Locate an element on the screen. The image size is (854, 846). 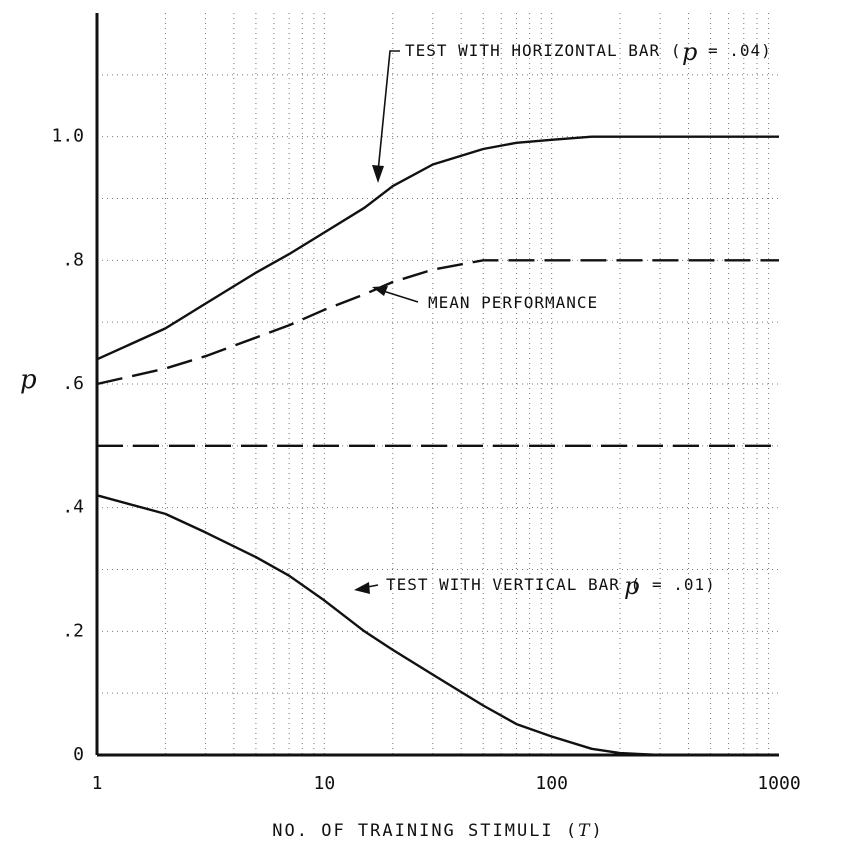
y-tick-label: .2 is located at coordinates (73, 630).